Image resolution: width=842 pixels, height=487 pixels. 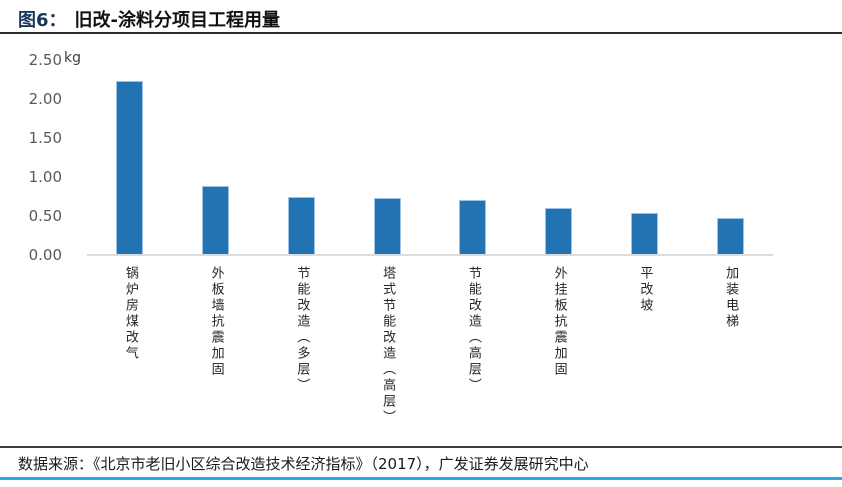 I want to click on x-axis-category-label: 外挂板抗震加固, so click(x=559, y=322).